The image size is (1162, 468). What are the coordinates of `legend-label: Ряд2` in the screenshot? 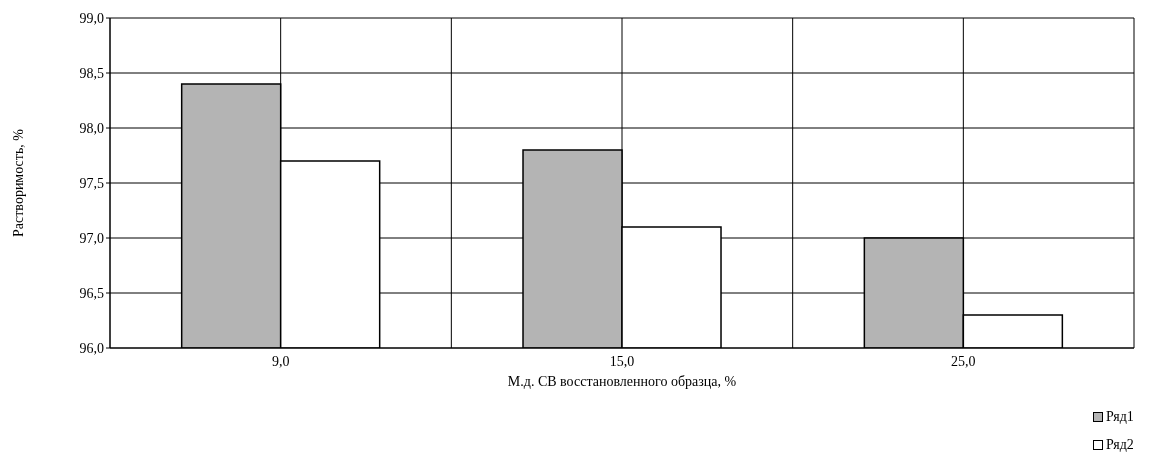 It's located at (1120, 445).